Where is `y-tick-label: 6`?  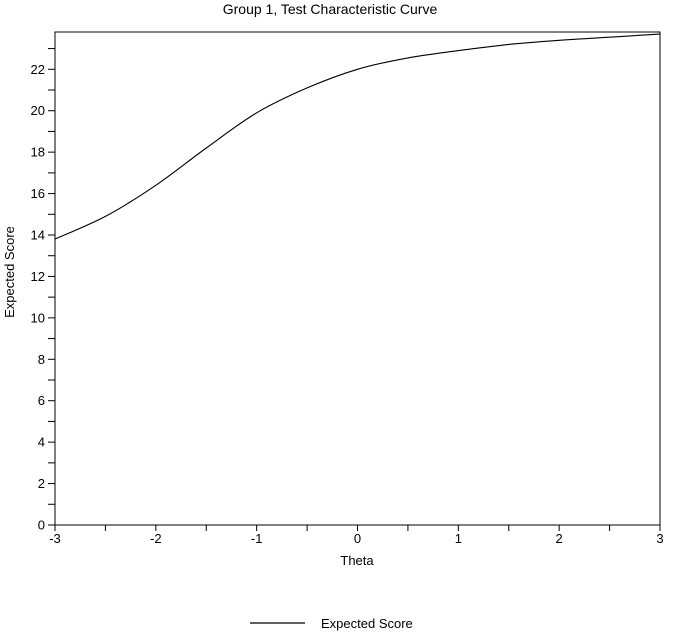 y-tick-label: 6 is located at coordinates (41, 400).